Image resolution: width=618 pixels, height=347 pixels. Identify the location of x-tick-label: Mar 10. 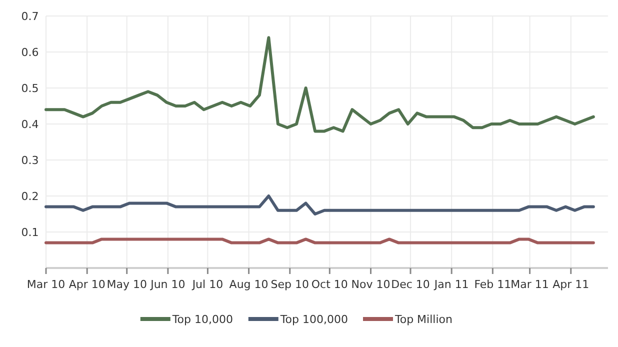
(46, 284).